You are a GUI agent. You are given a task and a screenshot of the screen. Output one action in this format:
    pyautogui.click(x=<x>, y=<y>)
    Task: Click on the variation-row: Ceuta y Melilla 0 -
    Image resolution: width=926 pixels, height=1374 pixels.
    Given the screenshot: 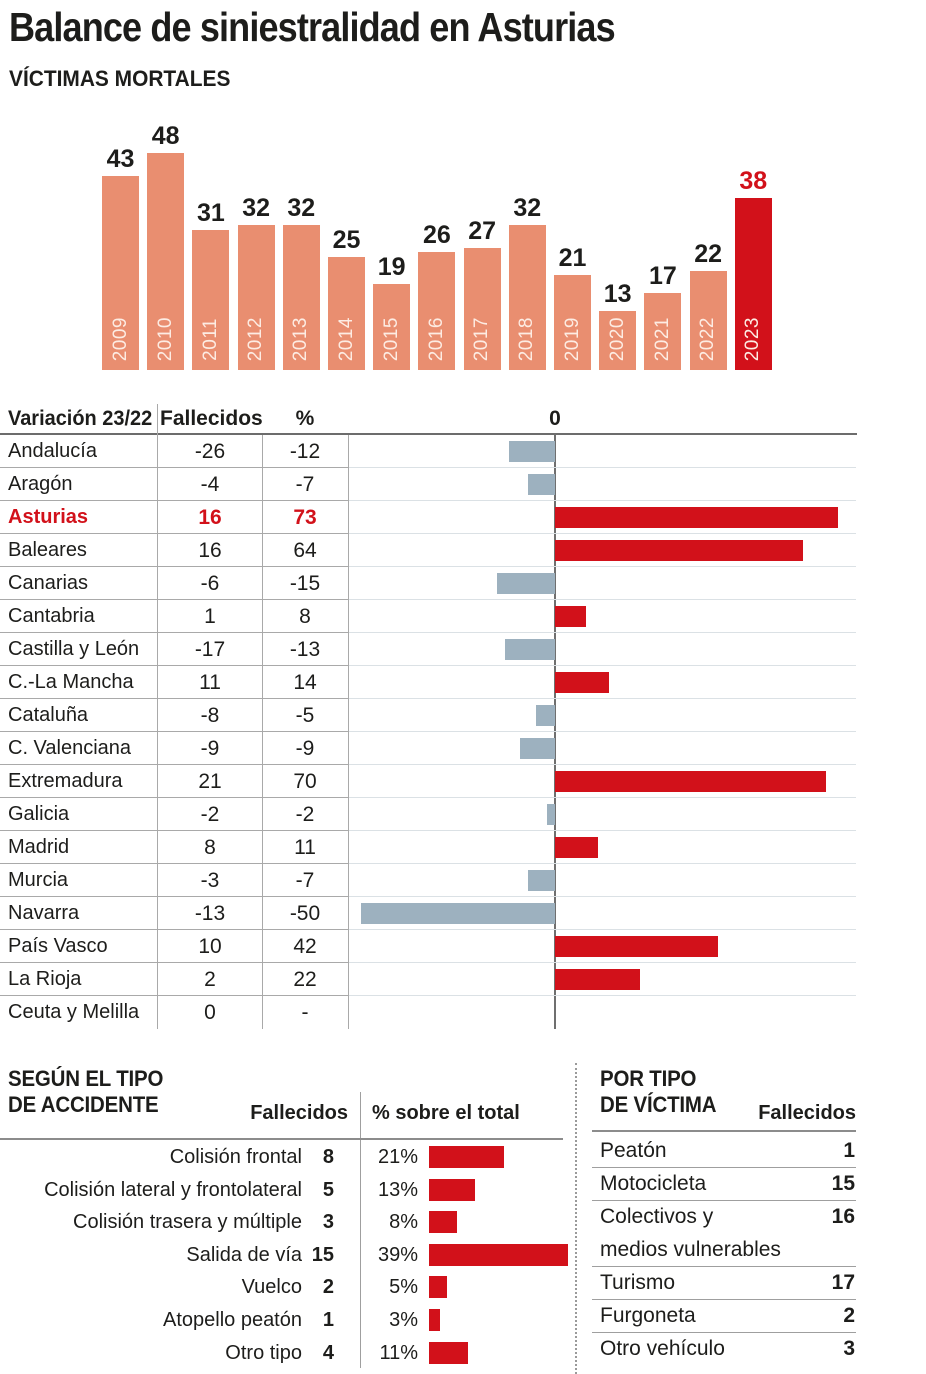 What is the action you would take?
    pyautogui.click(x=463, y=1012)
    